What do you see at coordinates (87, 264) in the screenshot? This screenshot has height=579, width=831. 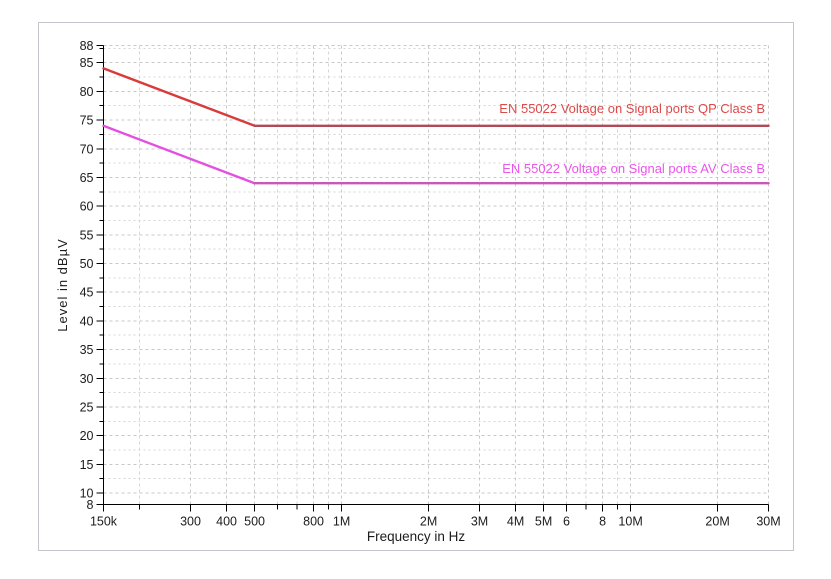 I see `y-tick-label: 50` at bounding box center [87, 264].